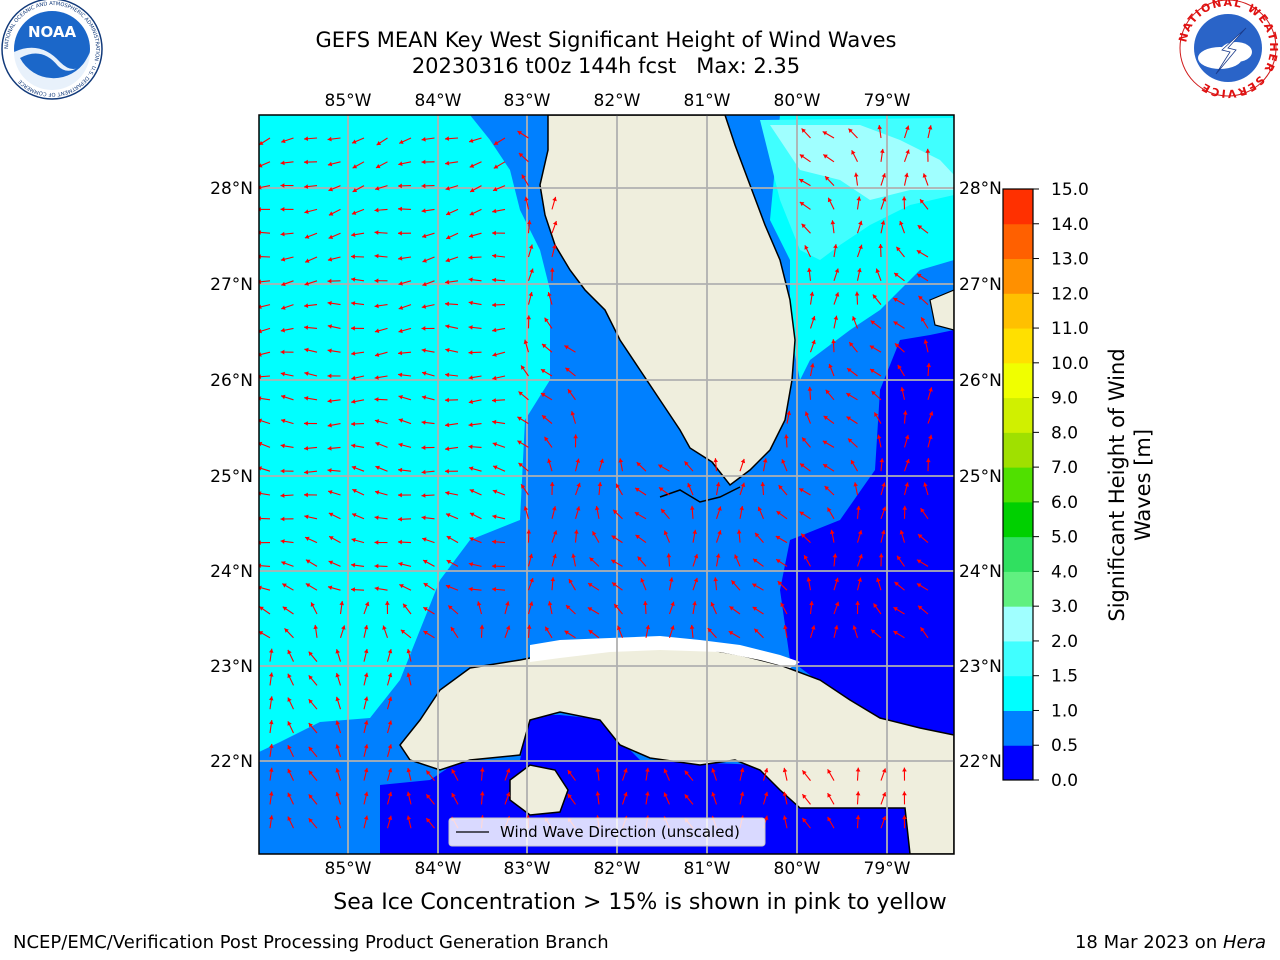  What do you see at coordinates (862, 162) in the screenshot?
I see `wave-band-2.0-3.0` at bounding box center [862, 162].